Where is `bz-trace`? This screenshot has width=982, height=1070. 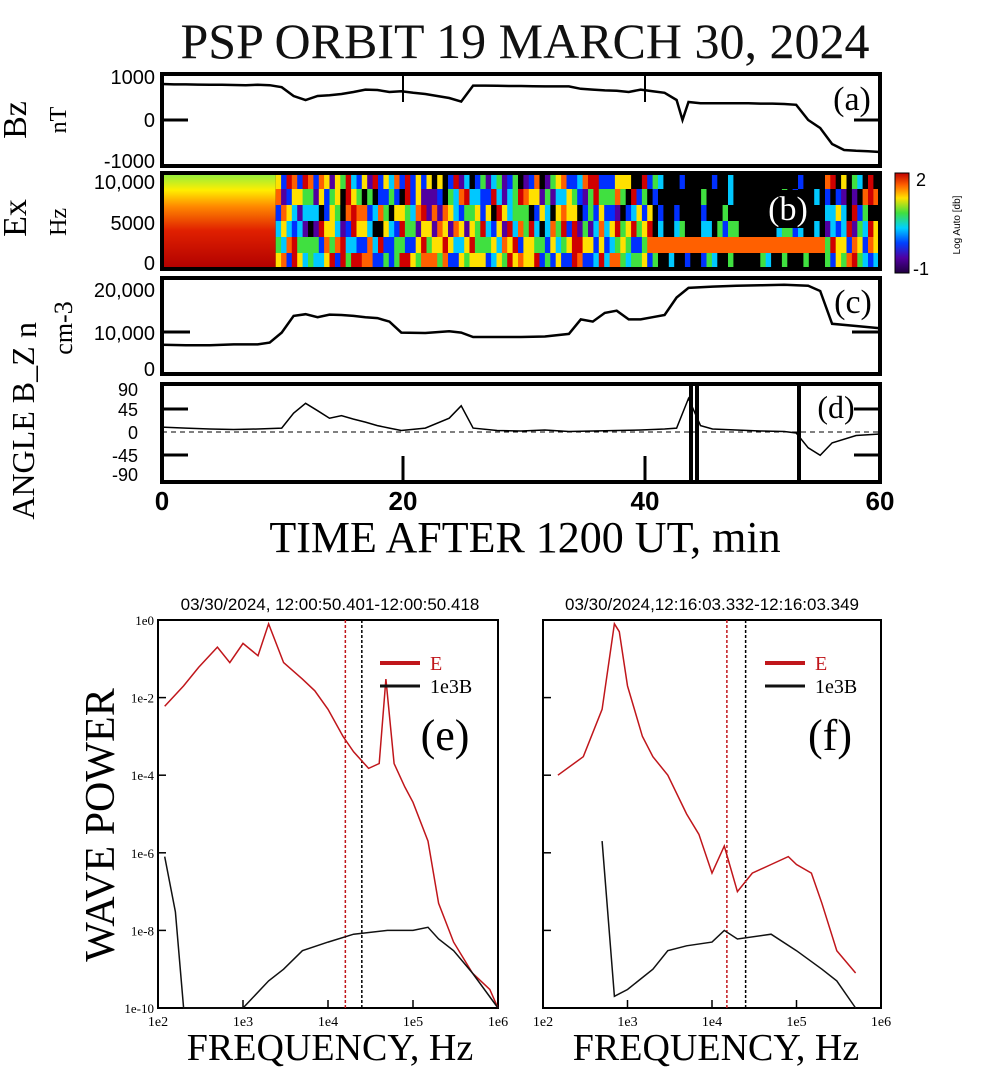 bz-trace is located at coordinates (521, 118).